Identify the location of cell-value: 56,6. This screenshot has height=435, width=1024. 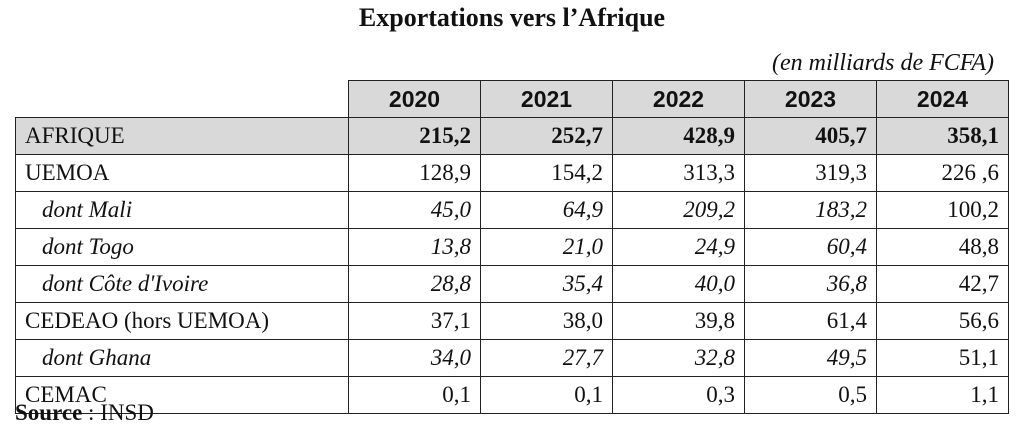
(942, 321).